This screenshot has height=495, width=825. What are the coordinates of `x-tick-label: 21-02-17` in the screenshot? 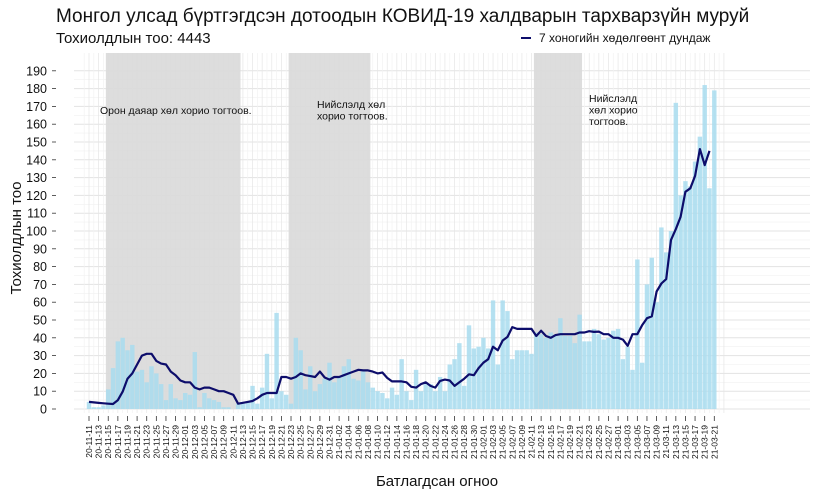 It's located at (560, 442).